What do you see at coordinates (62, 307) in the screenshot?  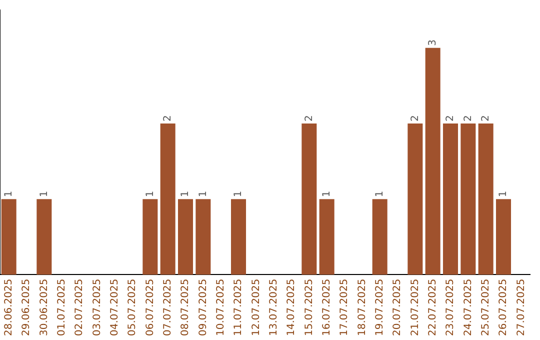 I see `x-tick-label: 01.07.2025` at bounding box center [62, 307].